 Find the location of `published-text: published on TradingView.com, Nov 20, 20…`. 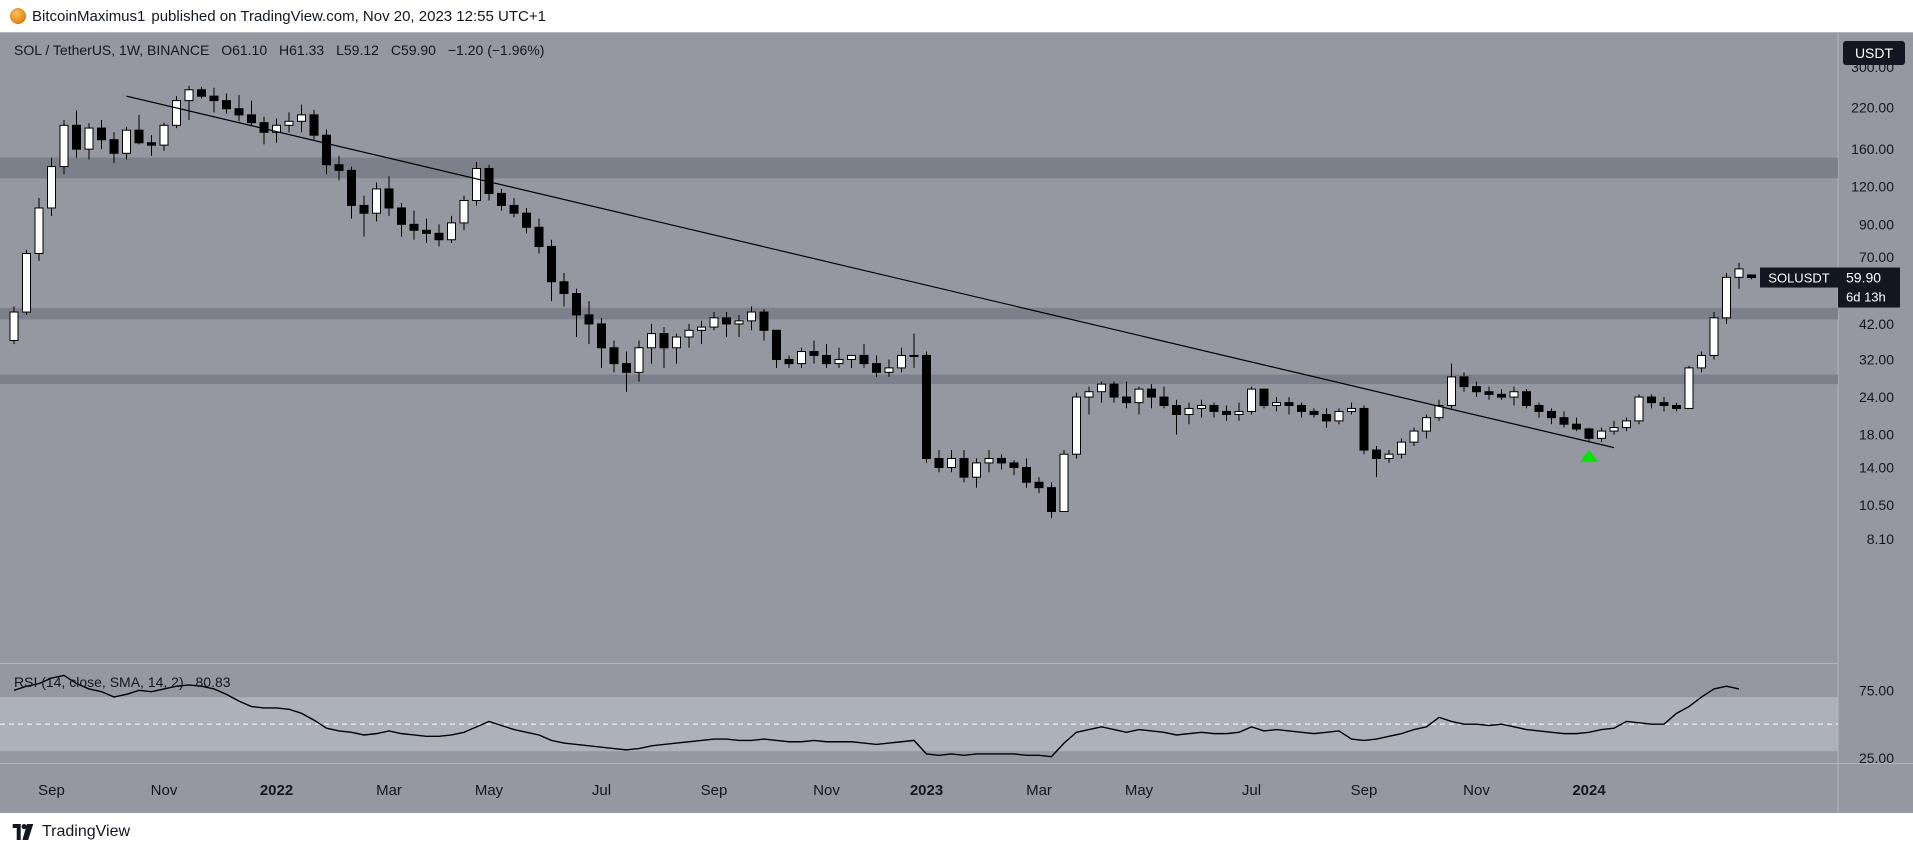

published-text: published on TradingView.com, Nov 20, 20… is located at coordinates (348, 16).